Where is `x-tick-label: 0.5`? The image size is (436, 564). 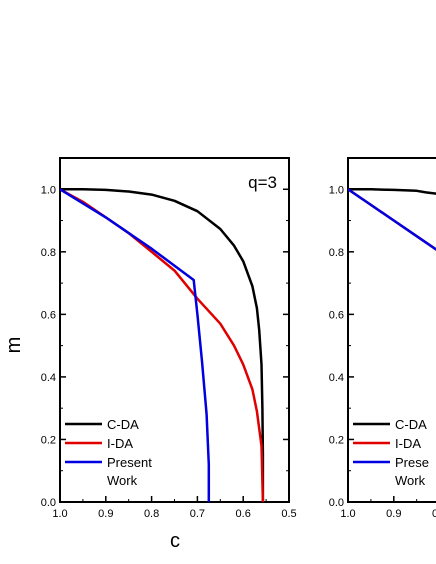 x-tick-label: 0.5 is located at coordinates (288, 514).